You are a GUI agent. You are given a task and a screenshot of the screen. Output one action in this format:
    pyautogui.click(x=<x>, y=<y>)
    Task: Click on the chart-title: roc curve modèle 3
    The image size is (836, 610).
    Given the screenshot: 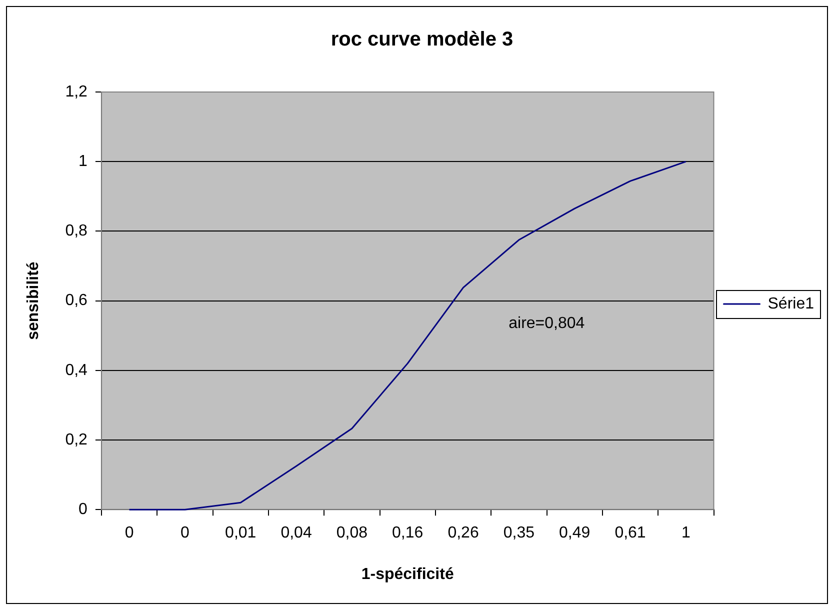 What is the action you would take?
    pyautogui.click(x=422, y=39)
    